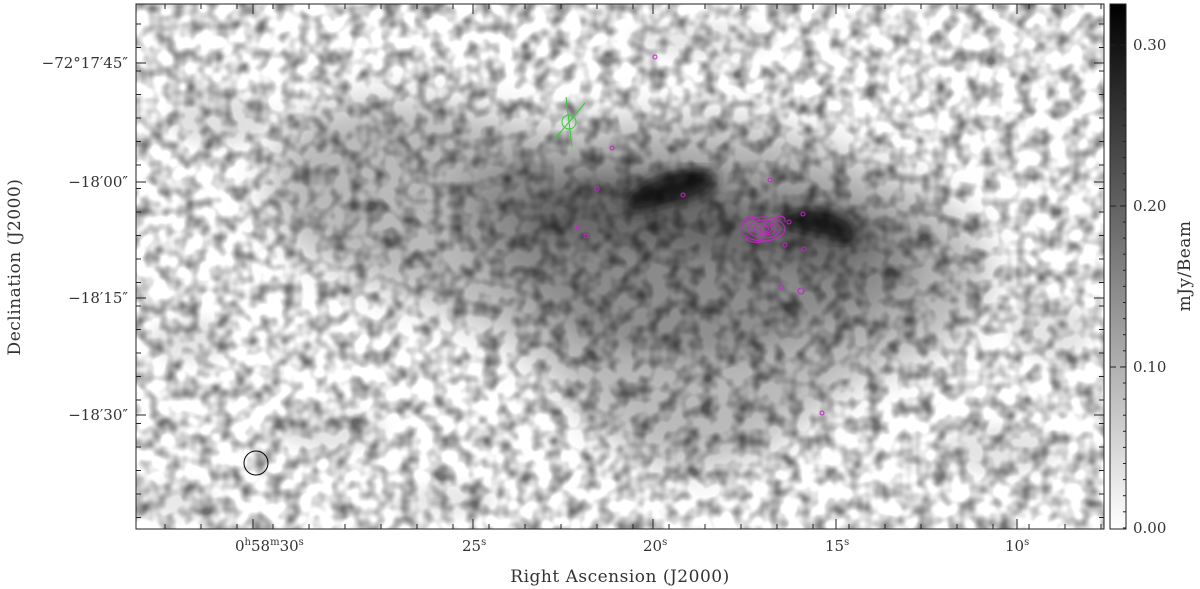  Describe the element at coordinates (85, 63) in the screenshot. I see `y-tick-label-0: −72°17′45″` at that location.